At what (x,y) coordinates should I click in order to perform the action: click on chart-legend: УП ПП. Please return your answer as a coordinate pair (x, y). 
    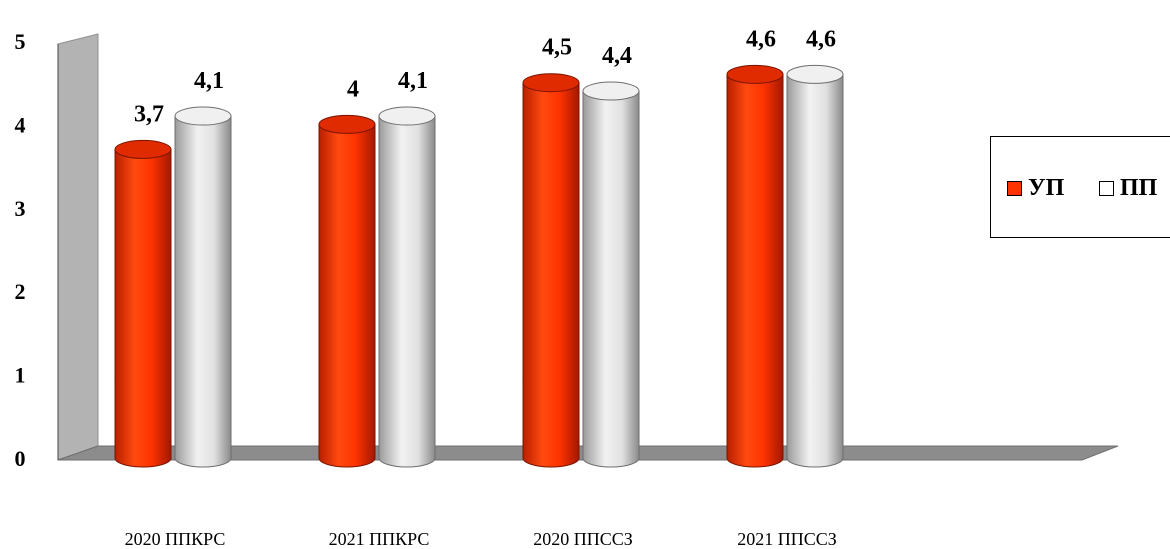
    Looking at the image, I should click on (1080, 187).